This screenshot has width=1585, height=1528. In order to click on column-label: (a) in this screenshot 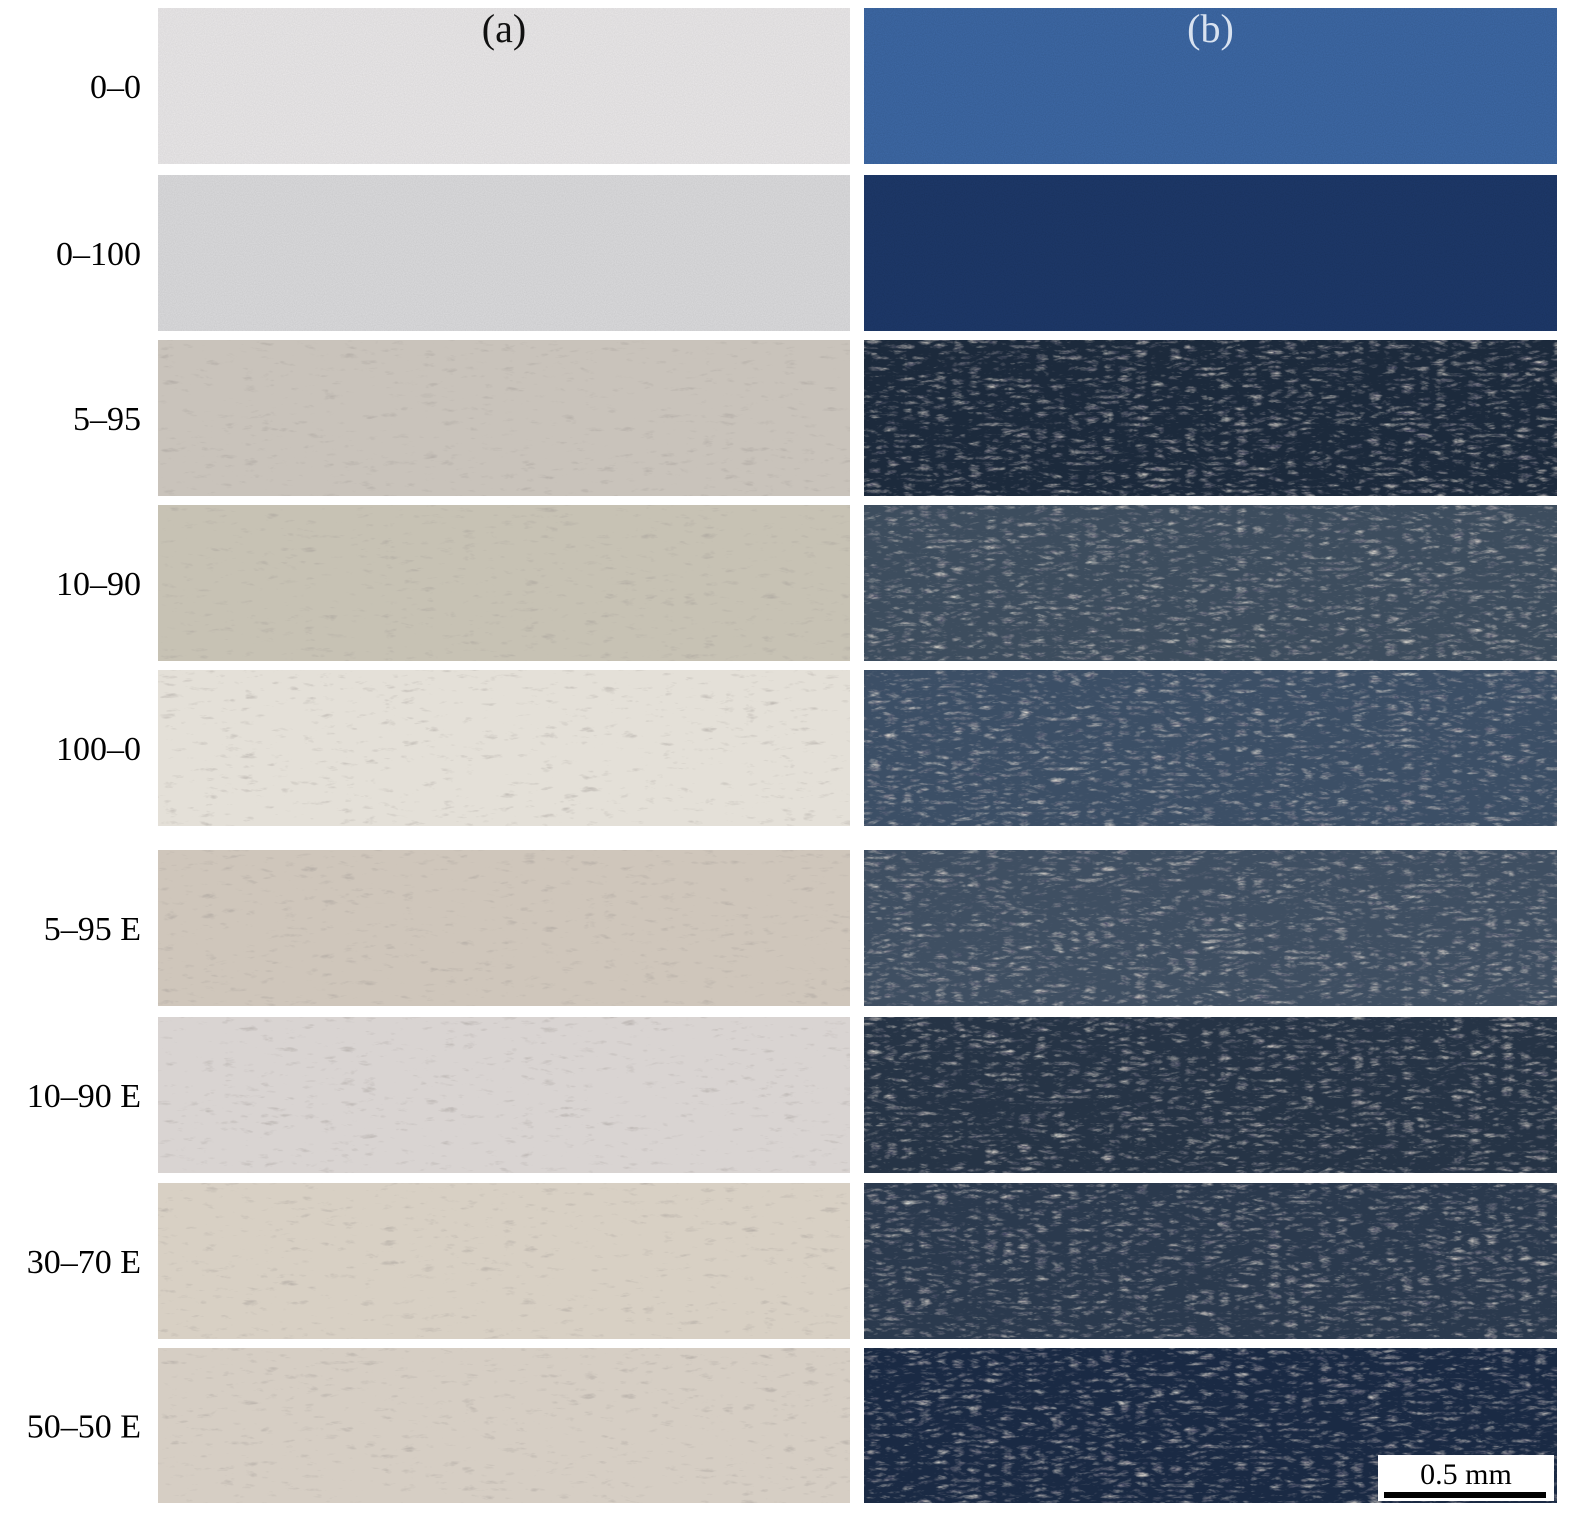, I will do `click(504, 28)`.